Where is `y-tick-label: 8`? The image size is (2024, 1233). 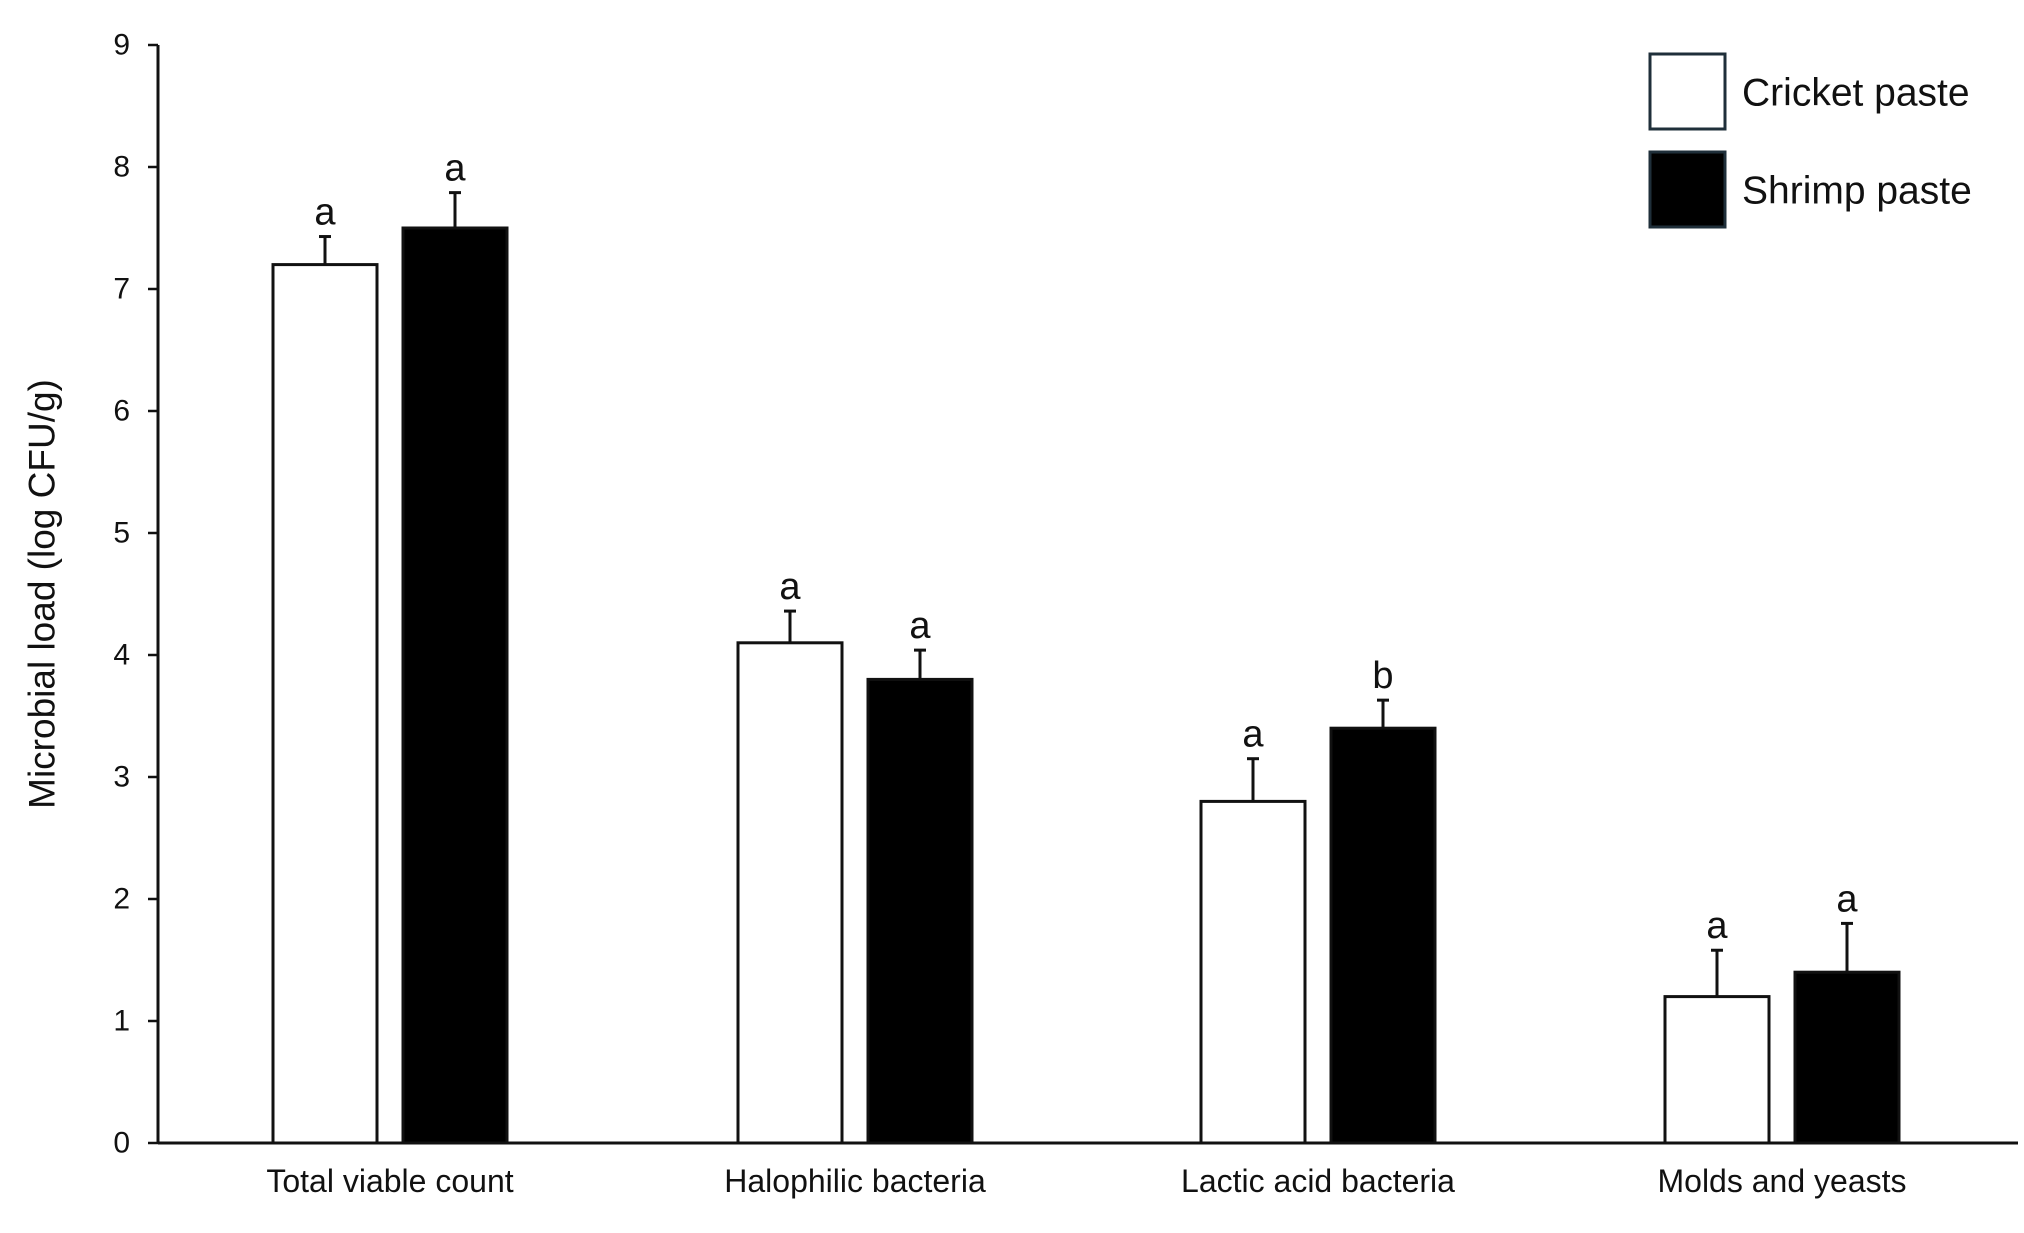 y-tick-label: 8 is located at coordinates (121, 167).